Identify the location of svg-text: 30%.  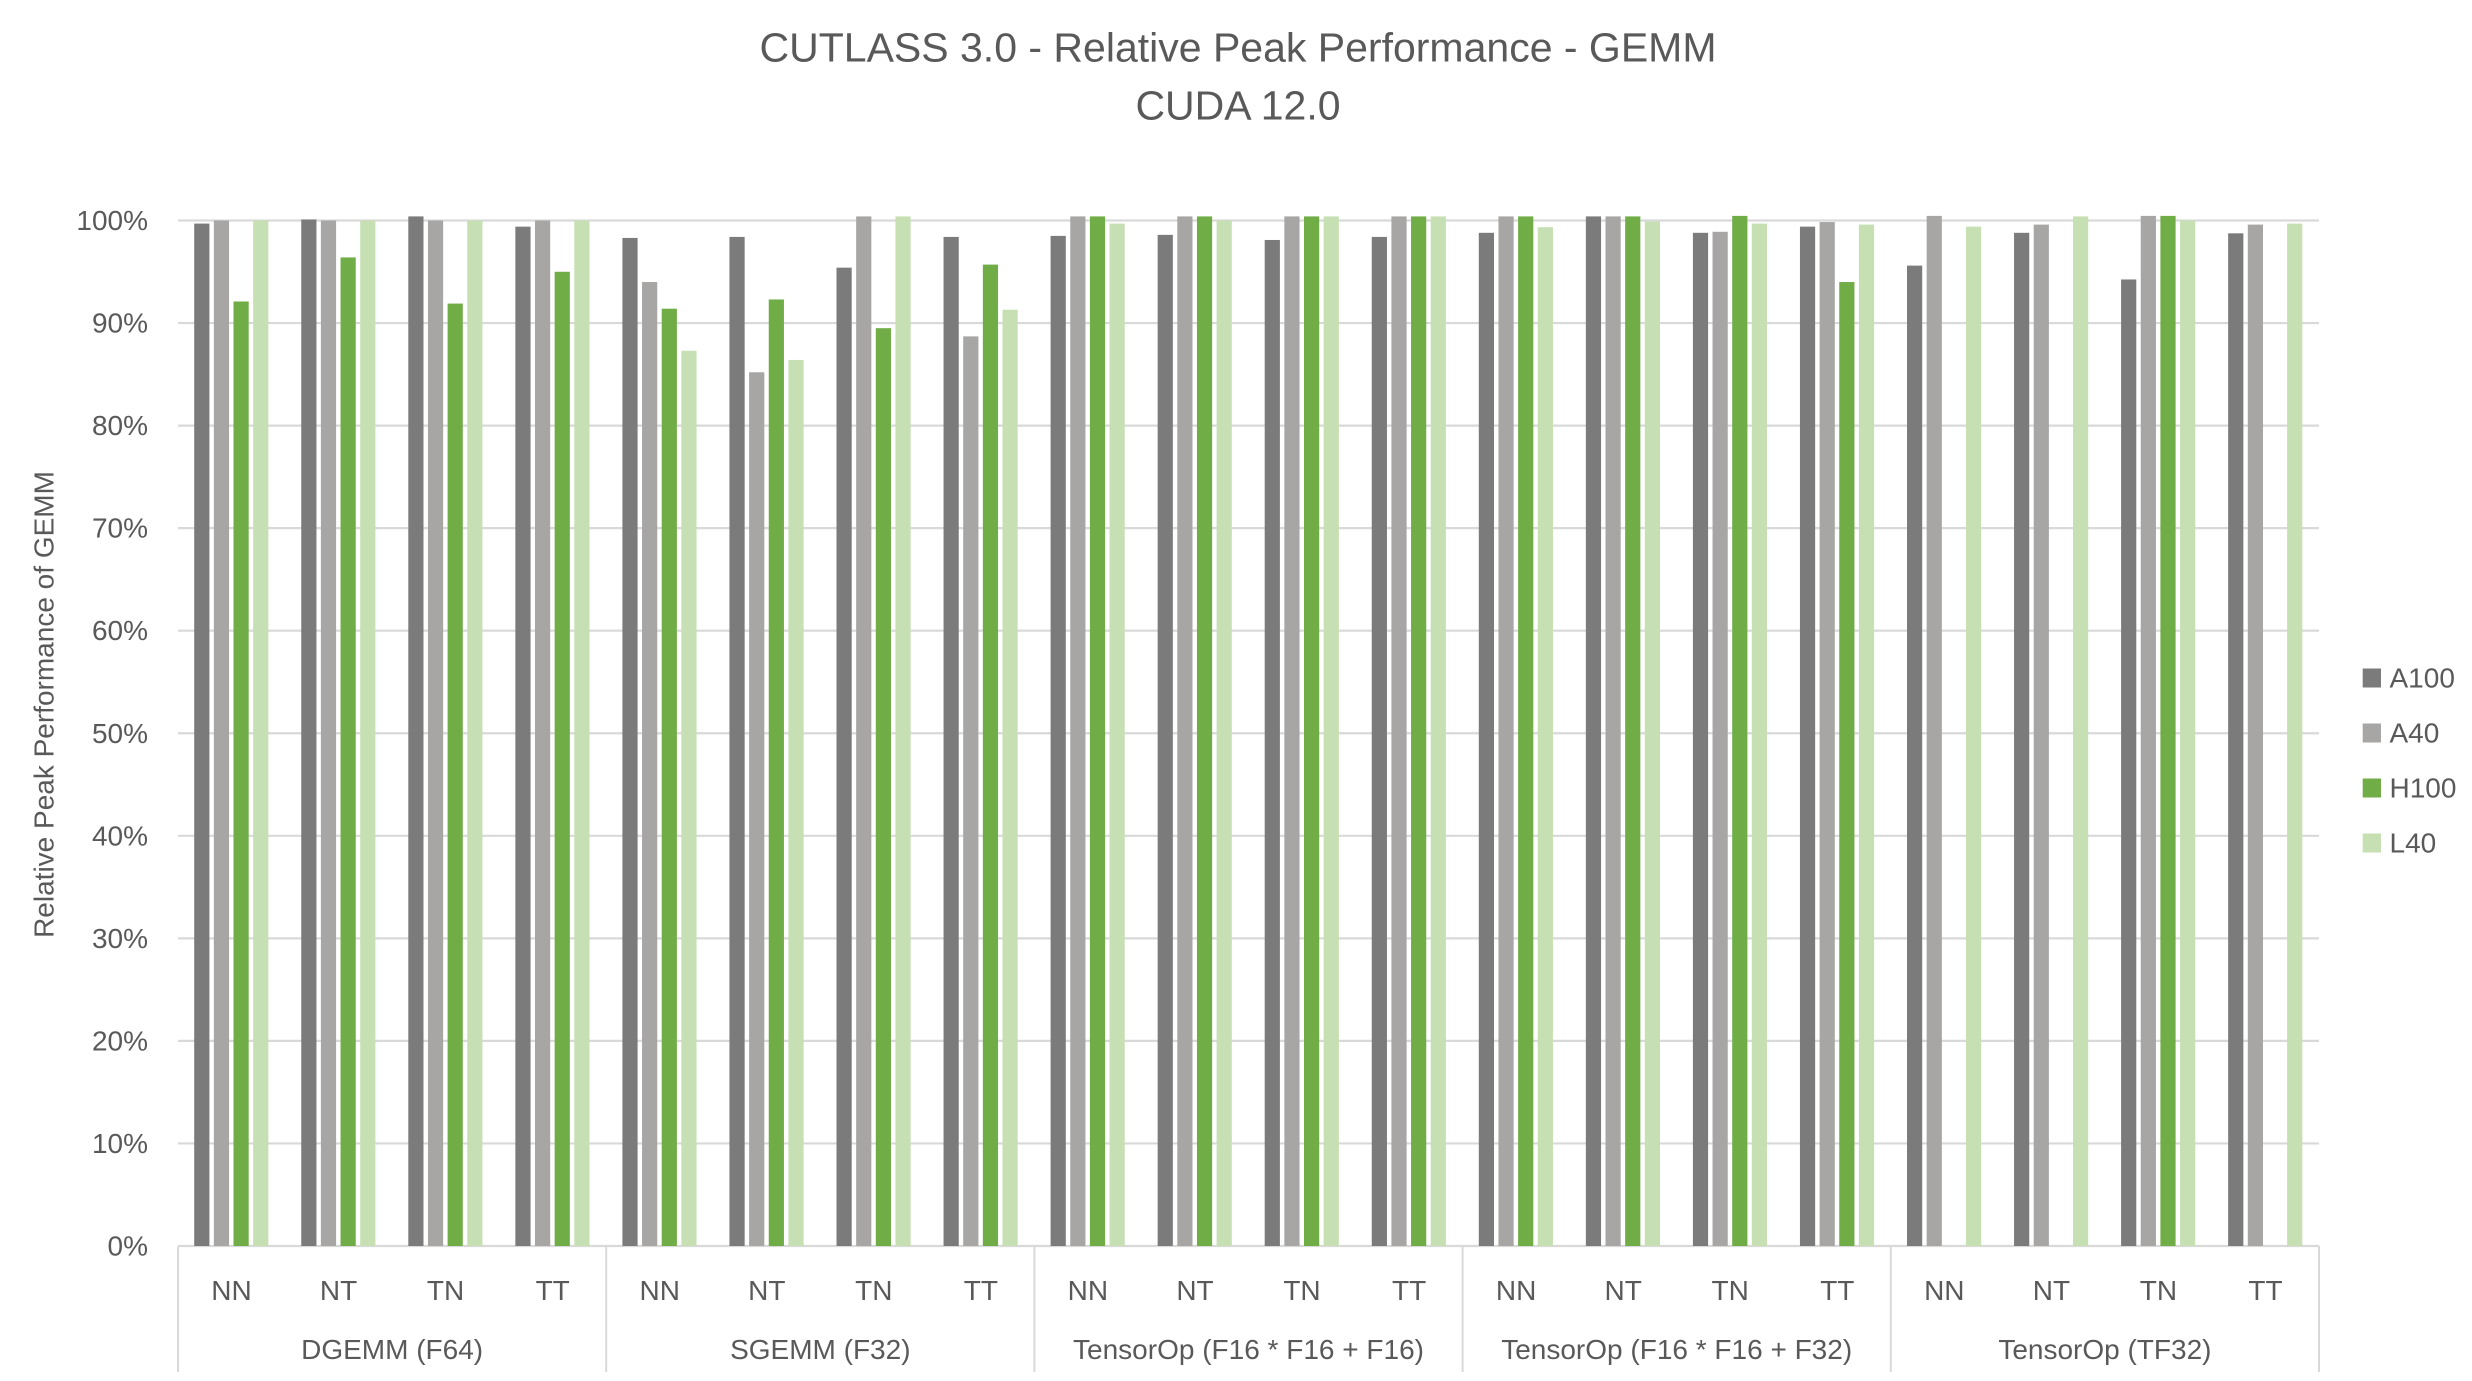
(120, 938).